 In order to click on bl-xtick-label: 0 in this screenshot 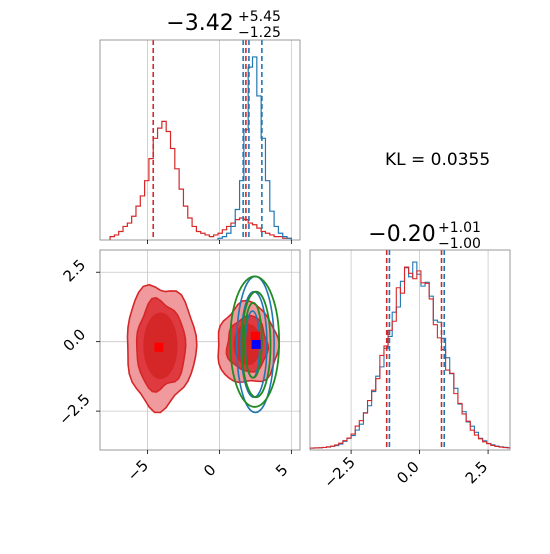, I will do `click(209, 470)`.